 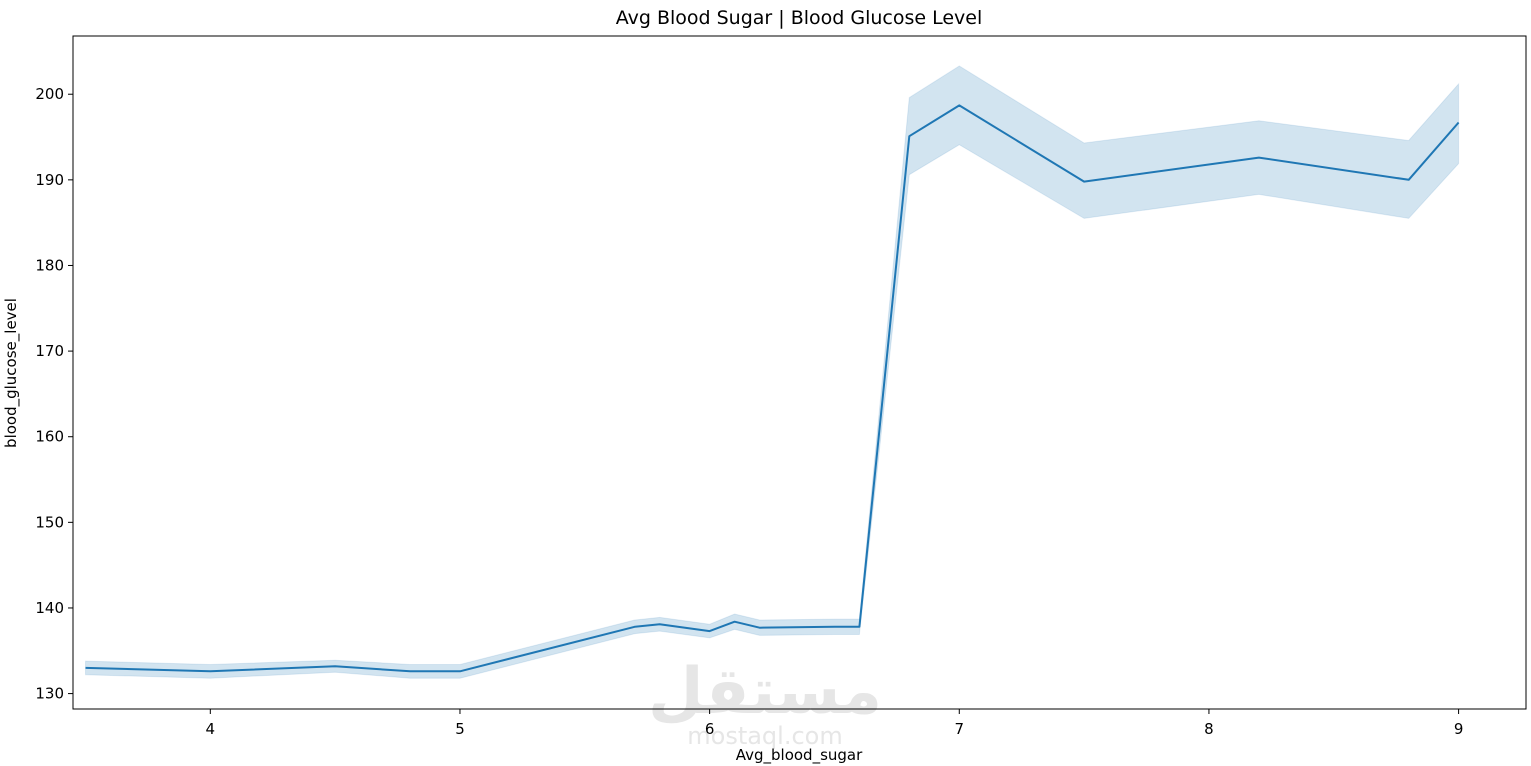 I want to click on x-tick-label: 7, so click(x=960, y=729).